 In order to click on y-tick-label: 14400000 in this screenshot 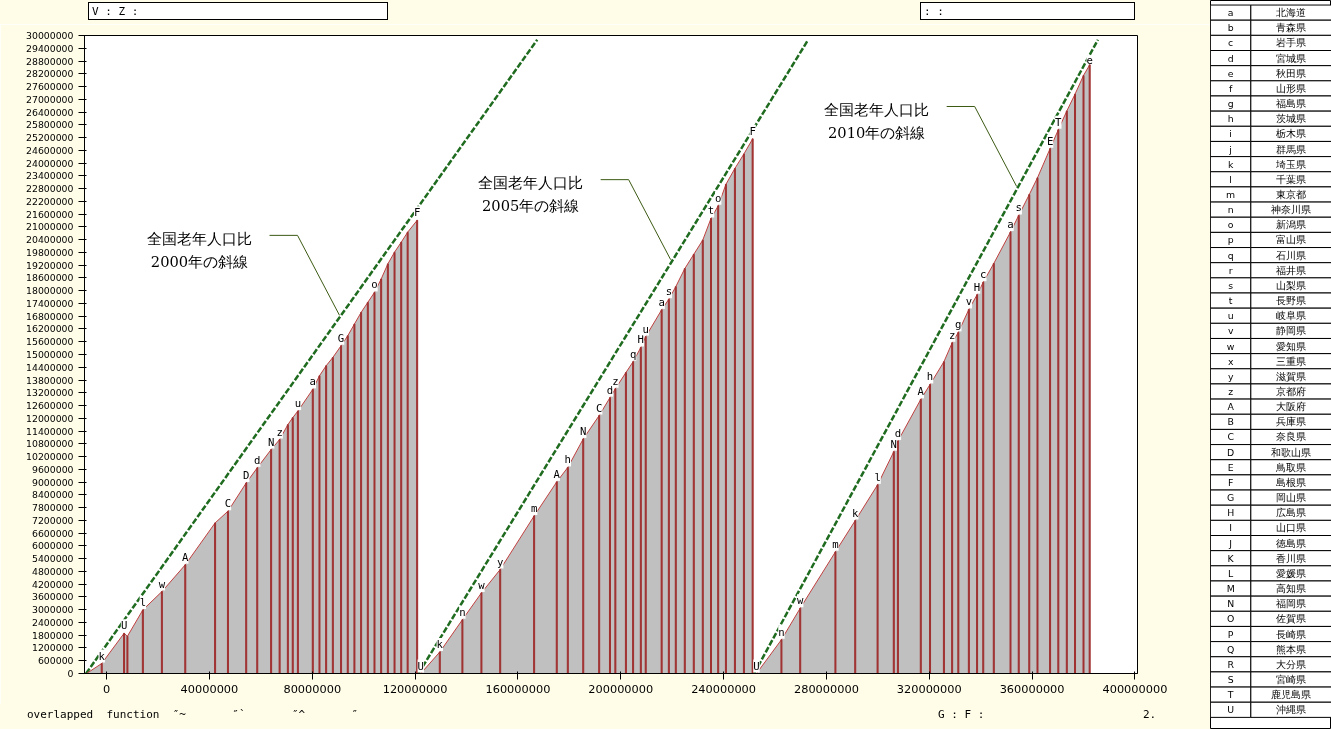, I will do `click(50, 367)`.